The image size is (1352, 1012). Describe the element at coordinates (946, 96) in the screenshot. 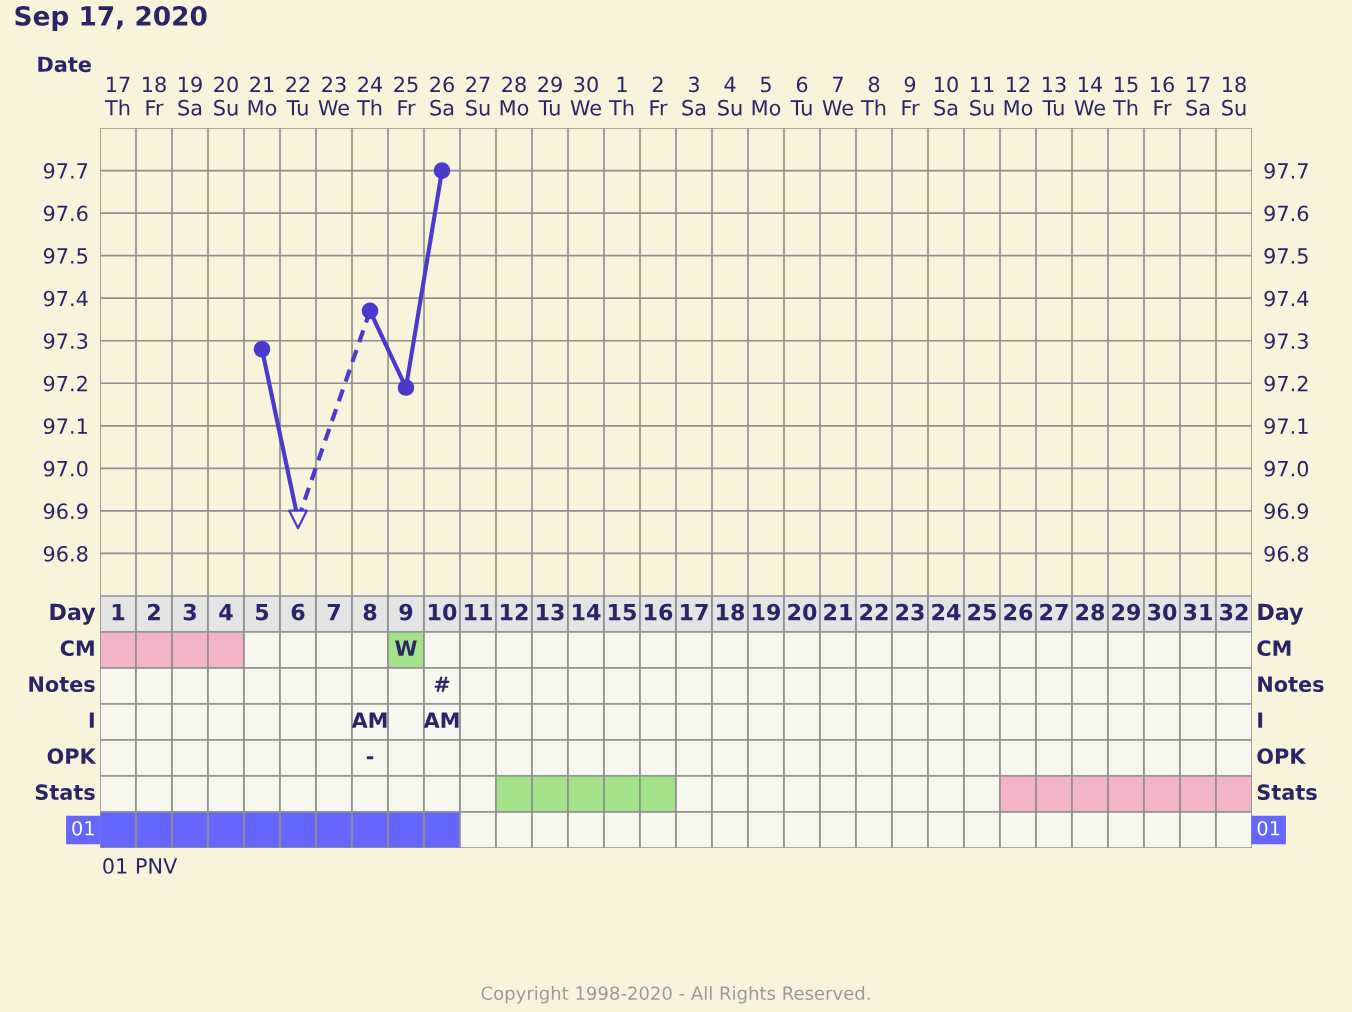

I see `x-tick-label: 10 Sa` at that location.